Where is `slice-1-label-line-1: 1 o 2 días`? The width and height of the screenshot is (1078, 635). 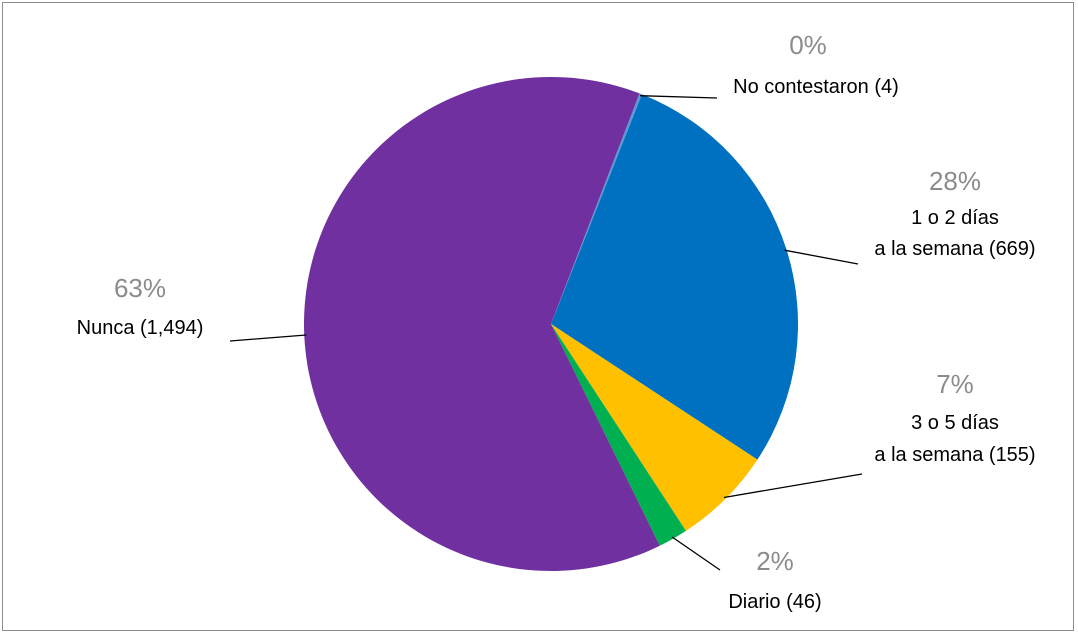 slice-1-label-line-1: 1 o 2 días is located at coordinates (955, 218).